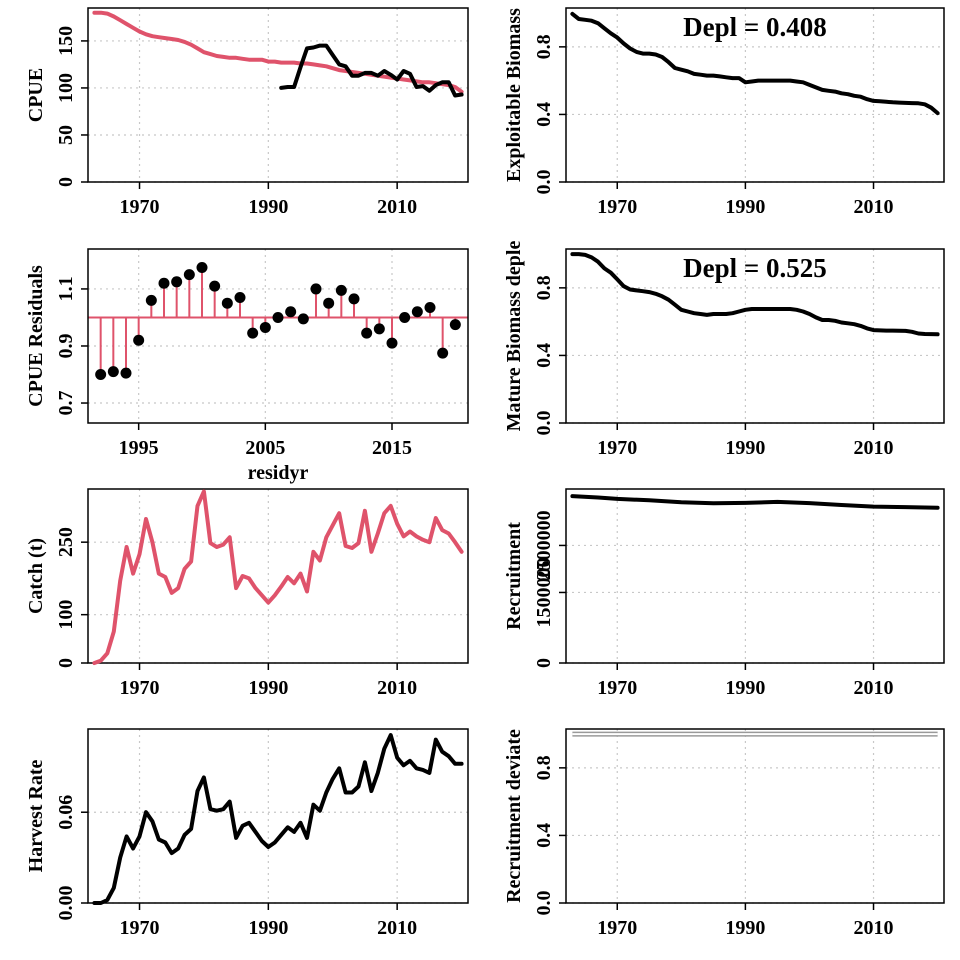 The width and height of the screenshot is (960, 960). What do you see at coordinates (36, 95) in the screenshot?
I see `y-axis-label: CPUE` at bounding box center [36, 95].